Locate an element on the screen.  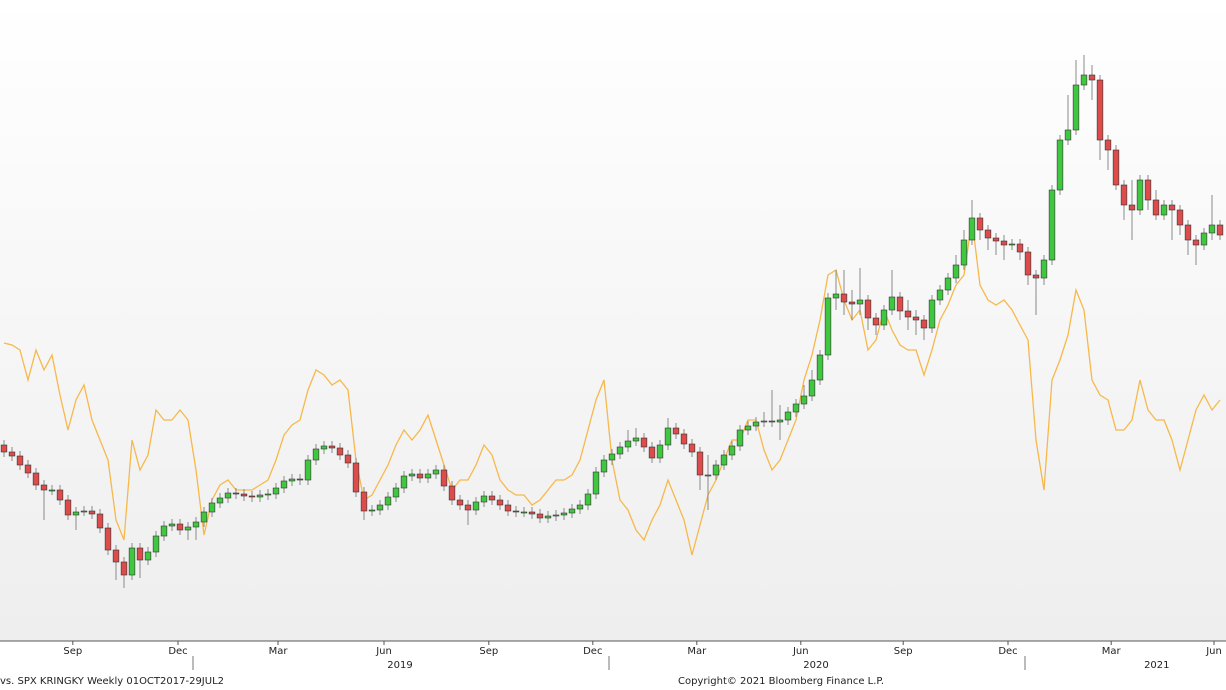
x-tick-label: Sep is located at coordinates (488, 651).